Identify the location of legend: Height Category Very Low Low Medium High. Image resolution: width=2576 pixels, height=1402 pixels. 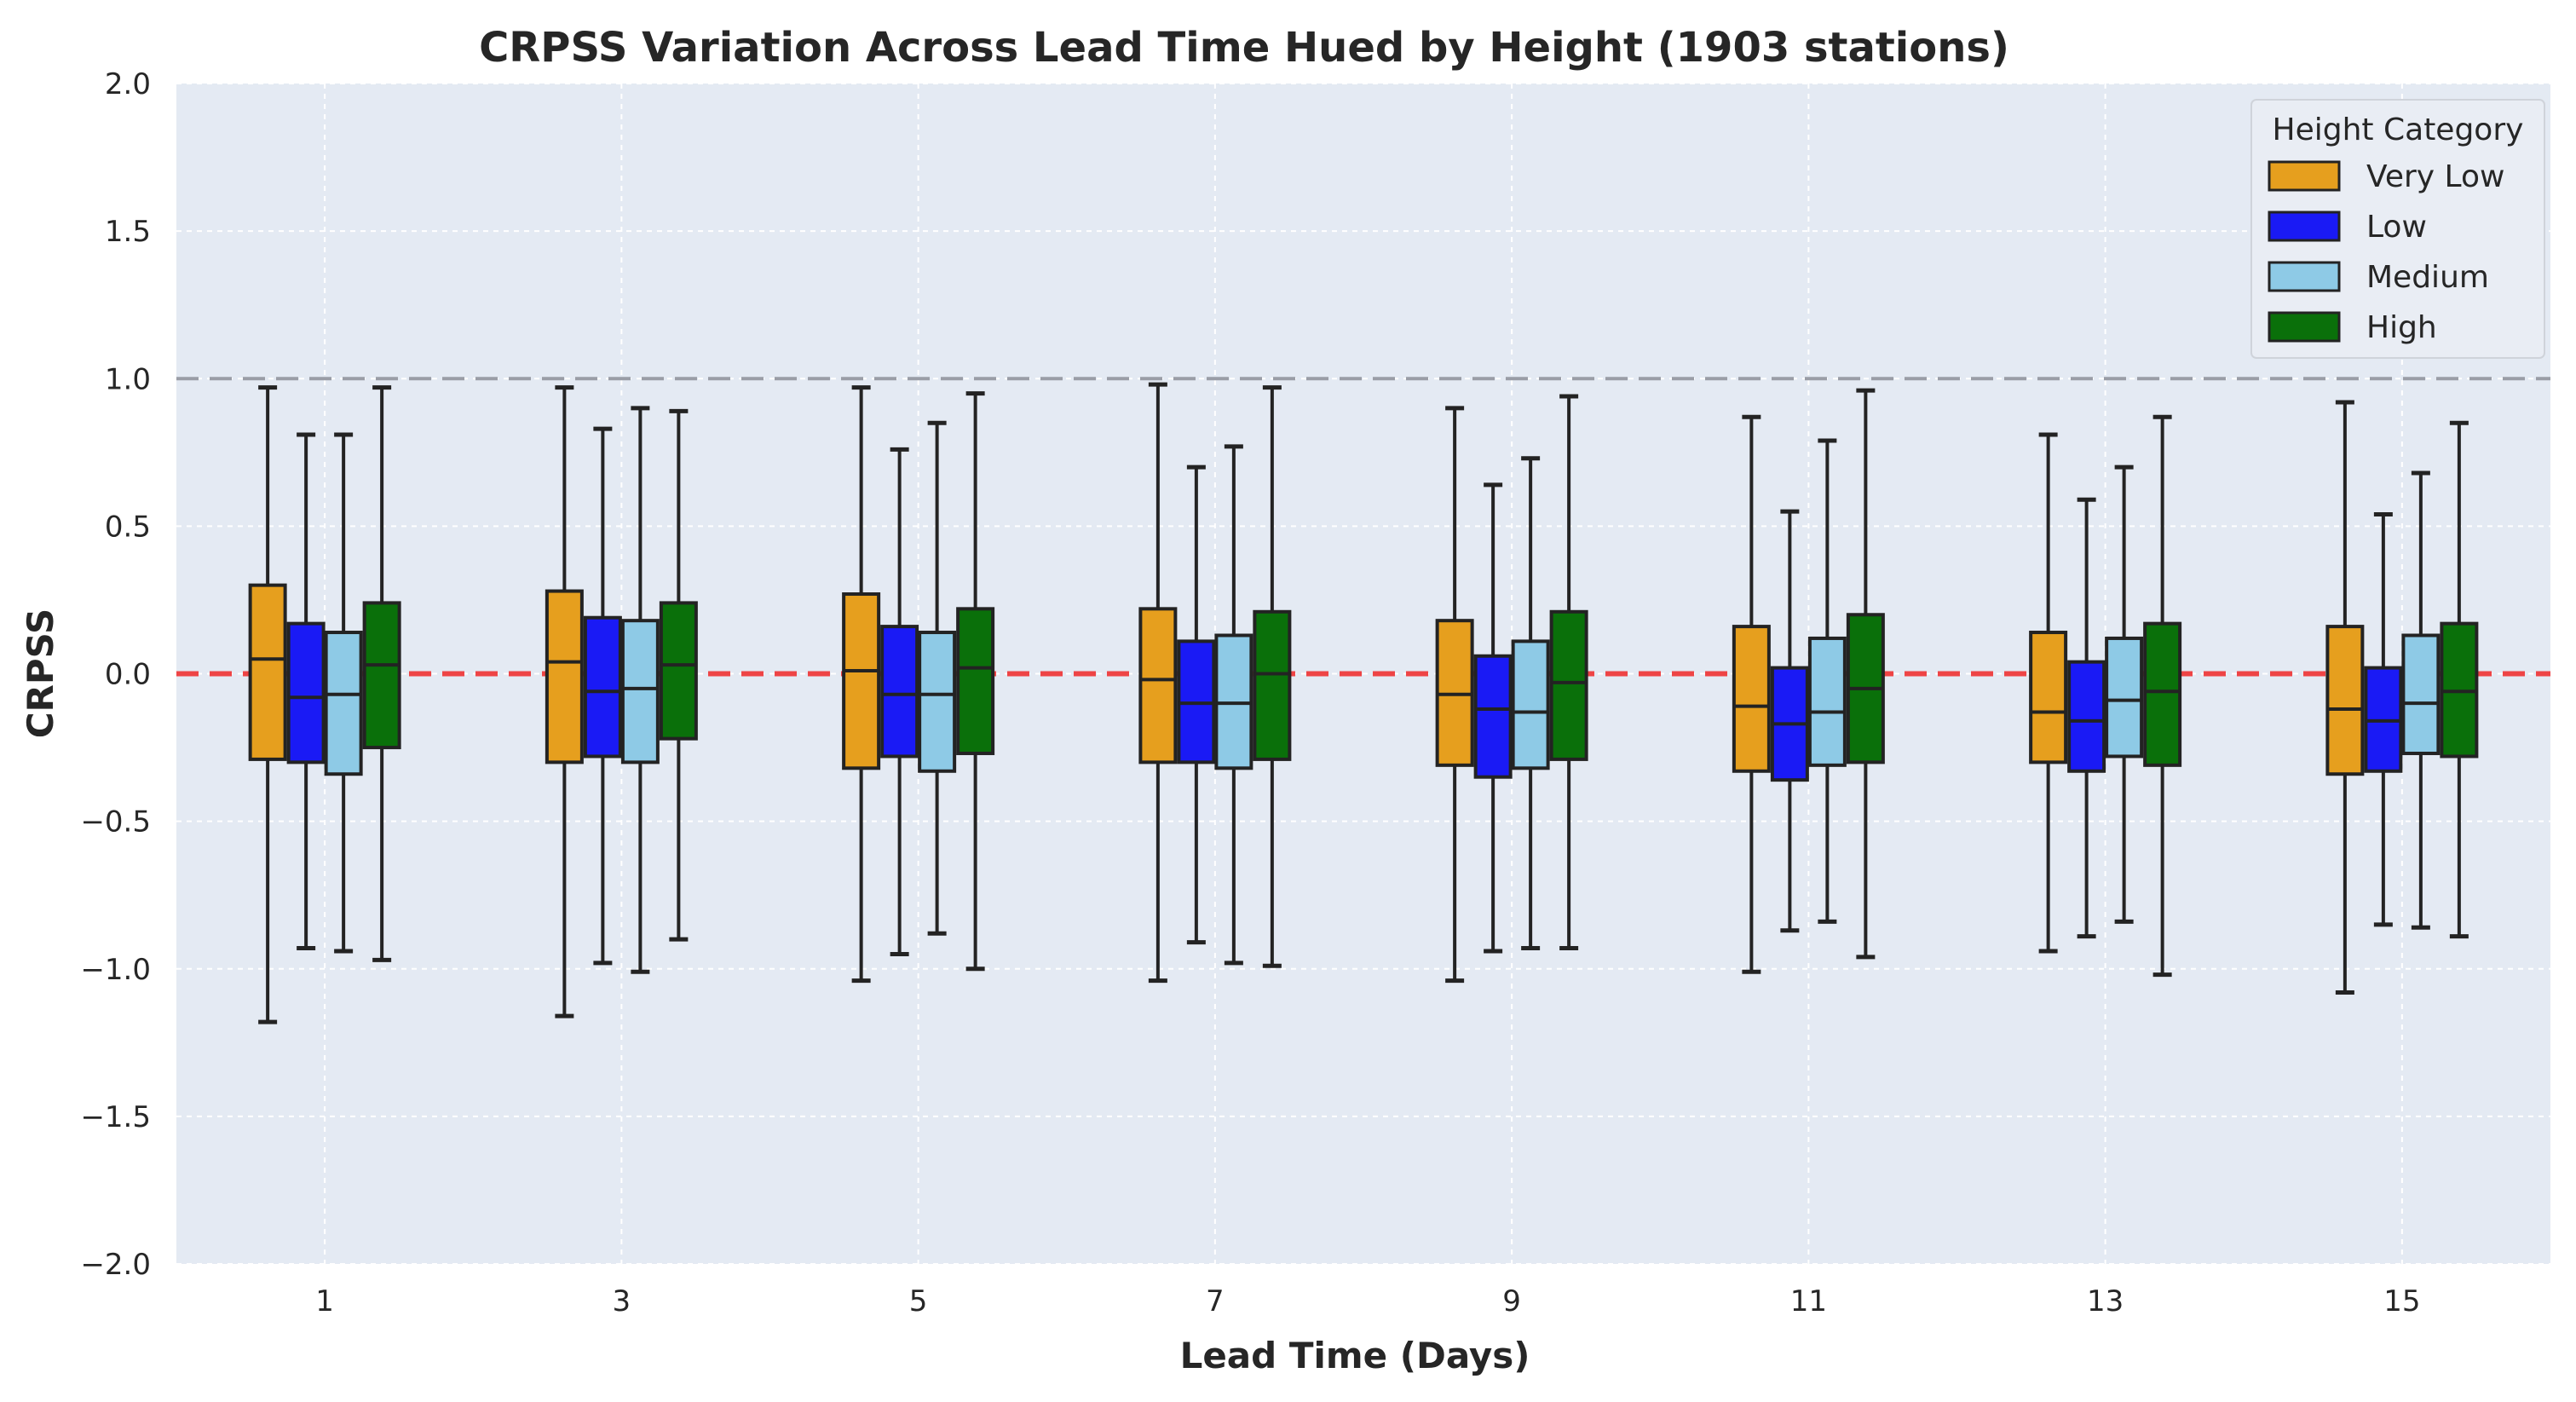
(2397, 229).